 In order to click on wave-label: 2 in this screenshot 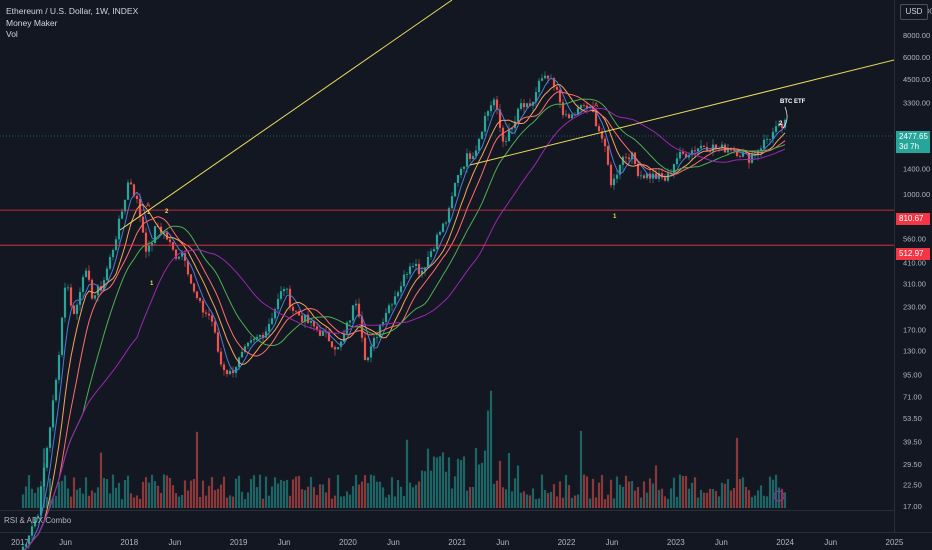, I will do `click(781, 124)`.